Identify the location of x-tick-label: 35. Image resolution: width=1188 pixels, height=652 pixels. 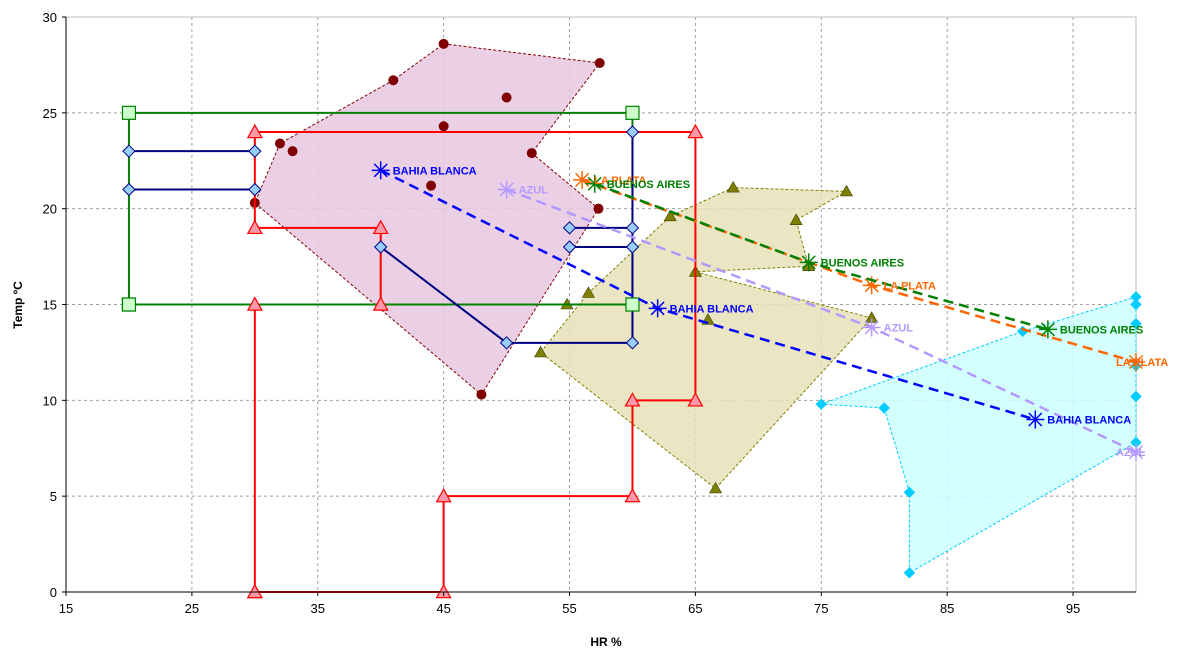
(318, 608).